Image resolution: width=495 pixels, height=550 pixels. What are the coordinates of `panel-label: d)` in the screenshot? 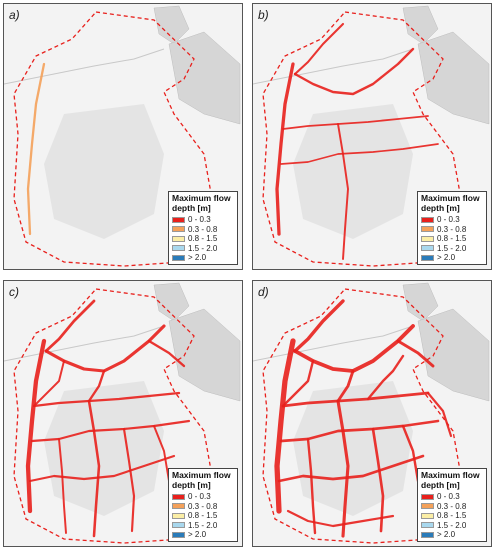 It's located at (263, 292).